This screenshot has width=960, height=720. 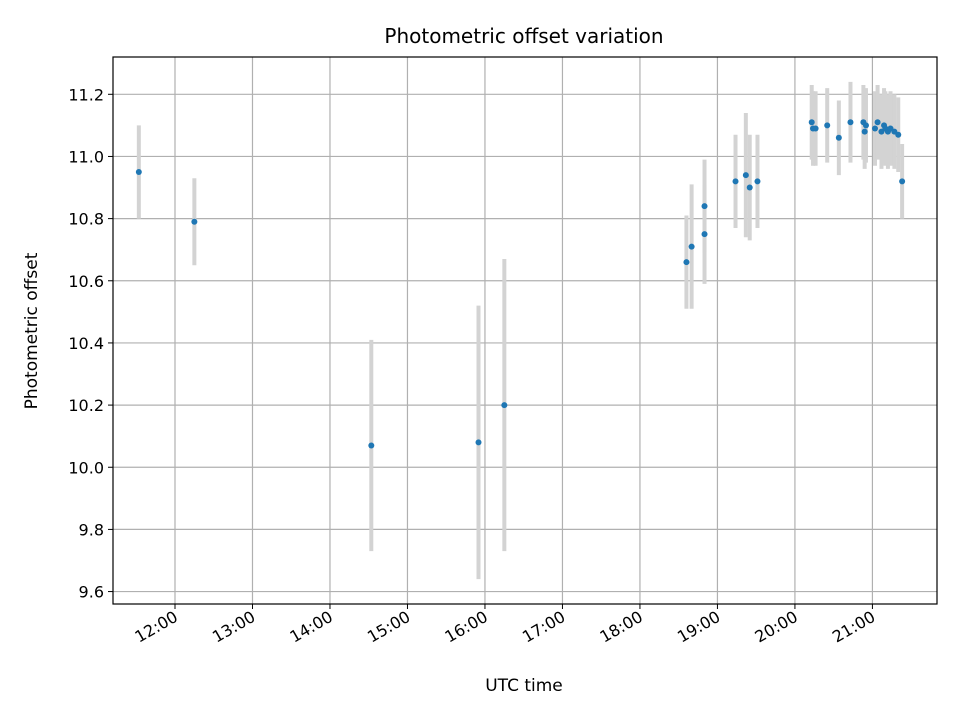 I want to click on y-tick-label: 10.6, so click(x=86, y=281).